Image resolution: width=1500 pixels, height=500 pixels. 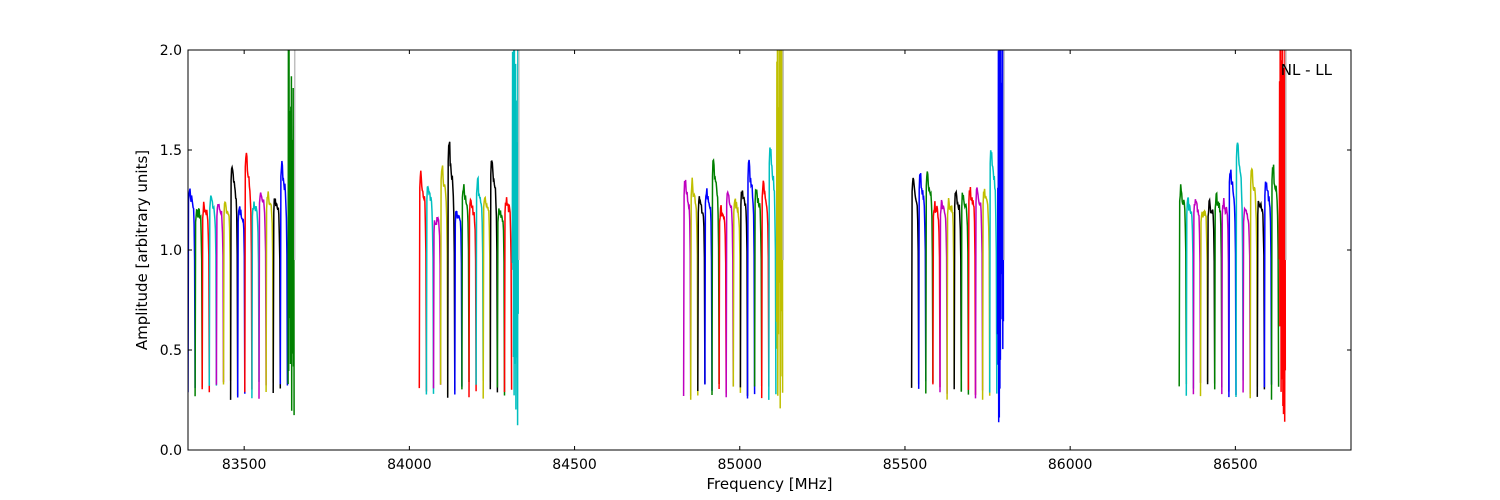 I want to click on x-tick-label: 86500, so click(x=1235, y=465).